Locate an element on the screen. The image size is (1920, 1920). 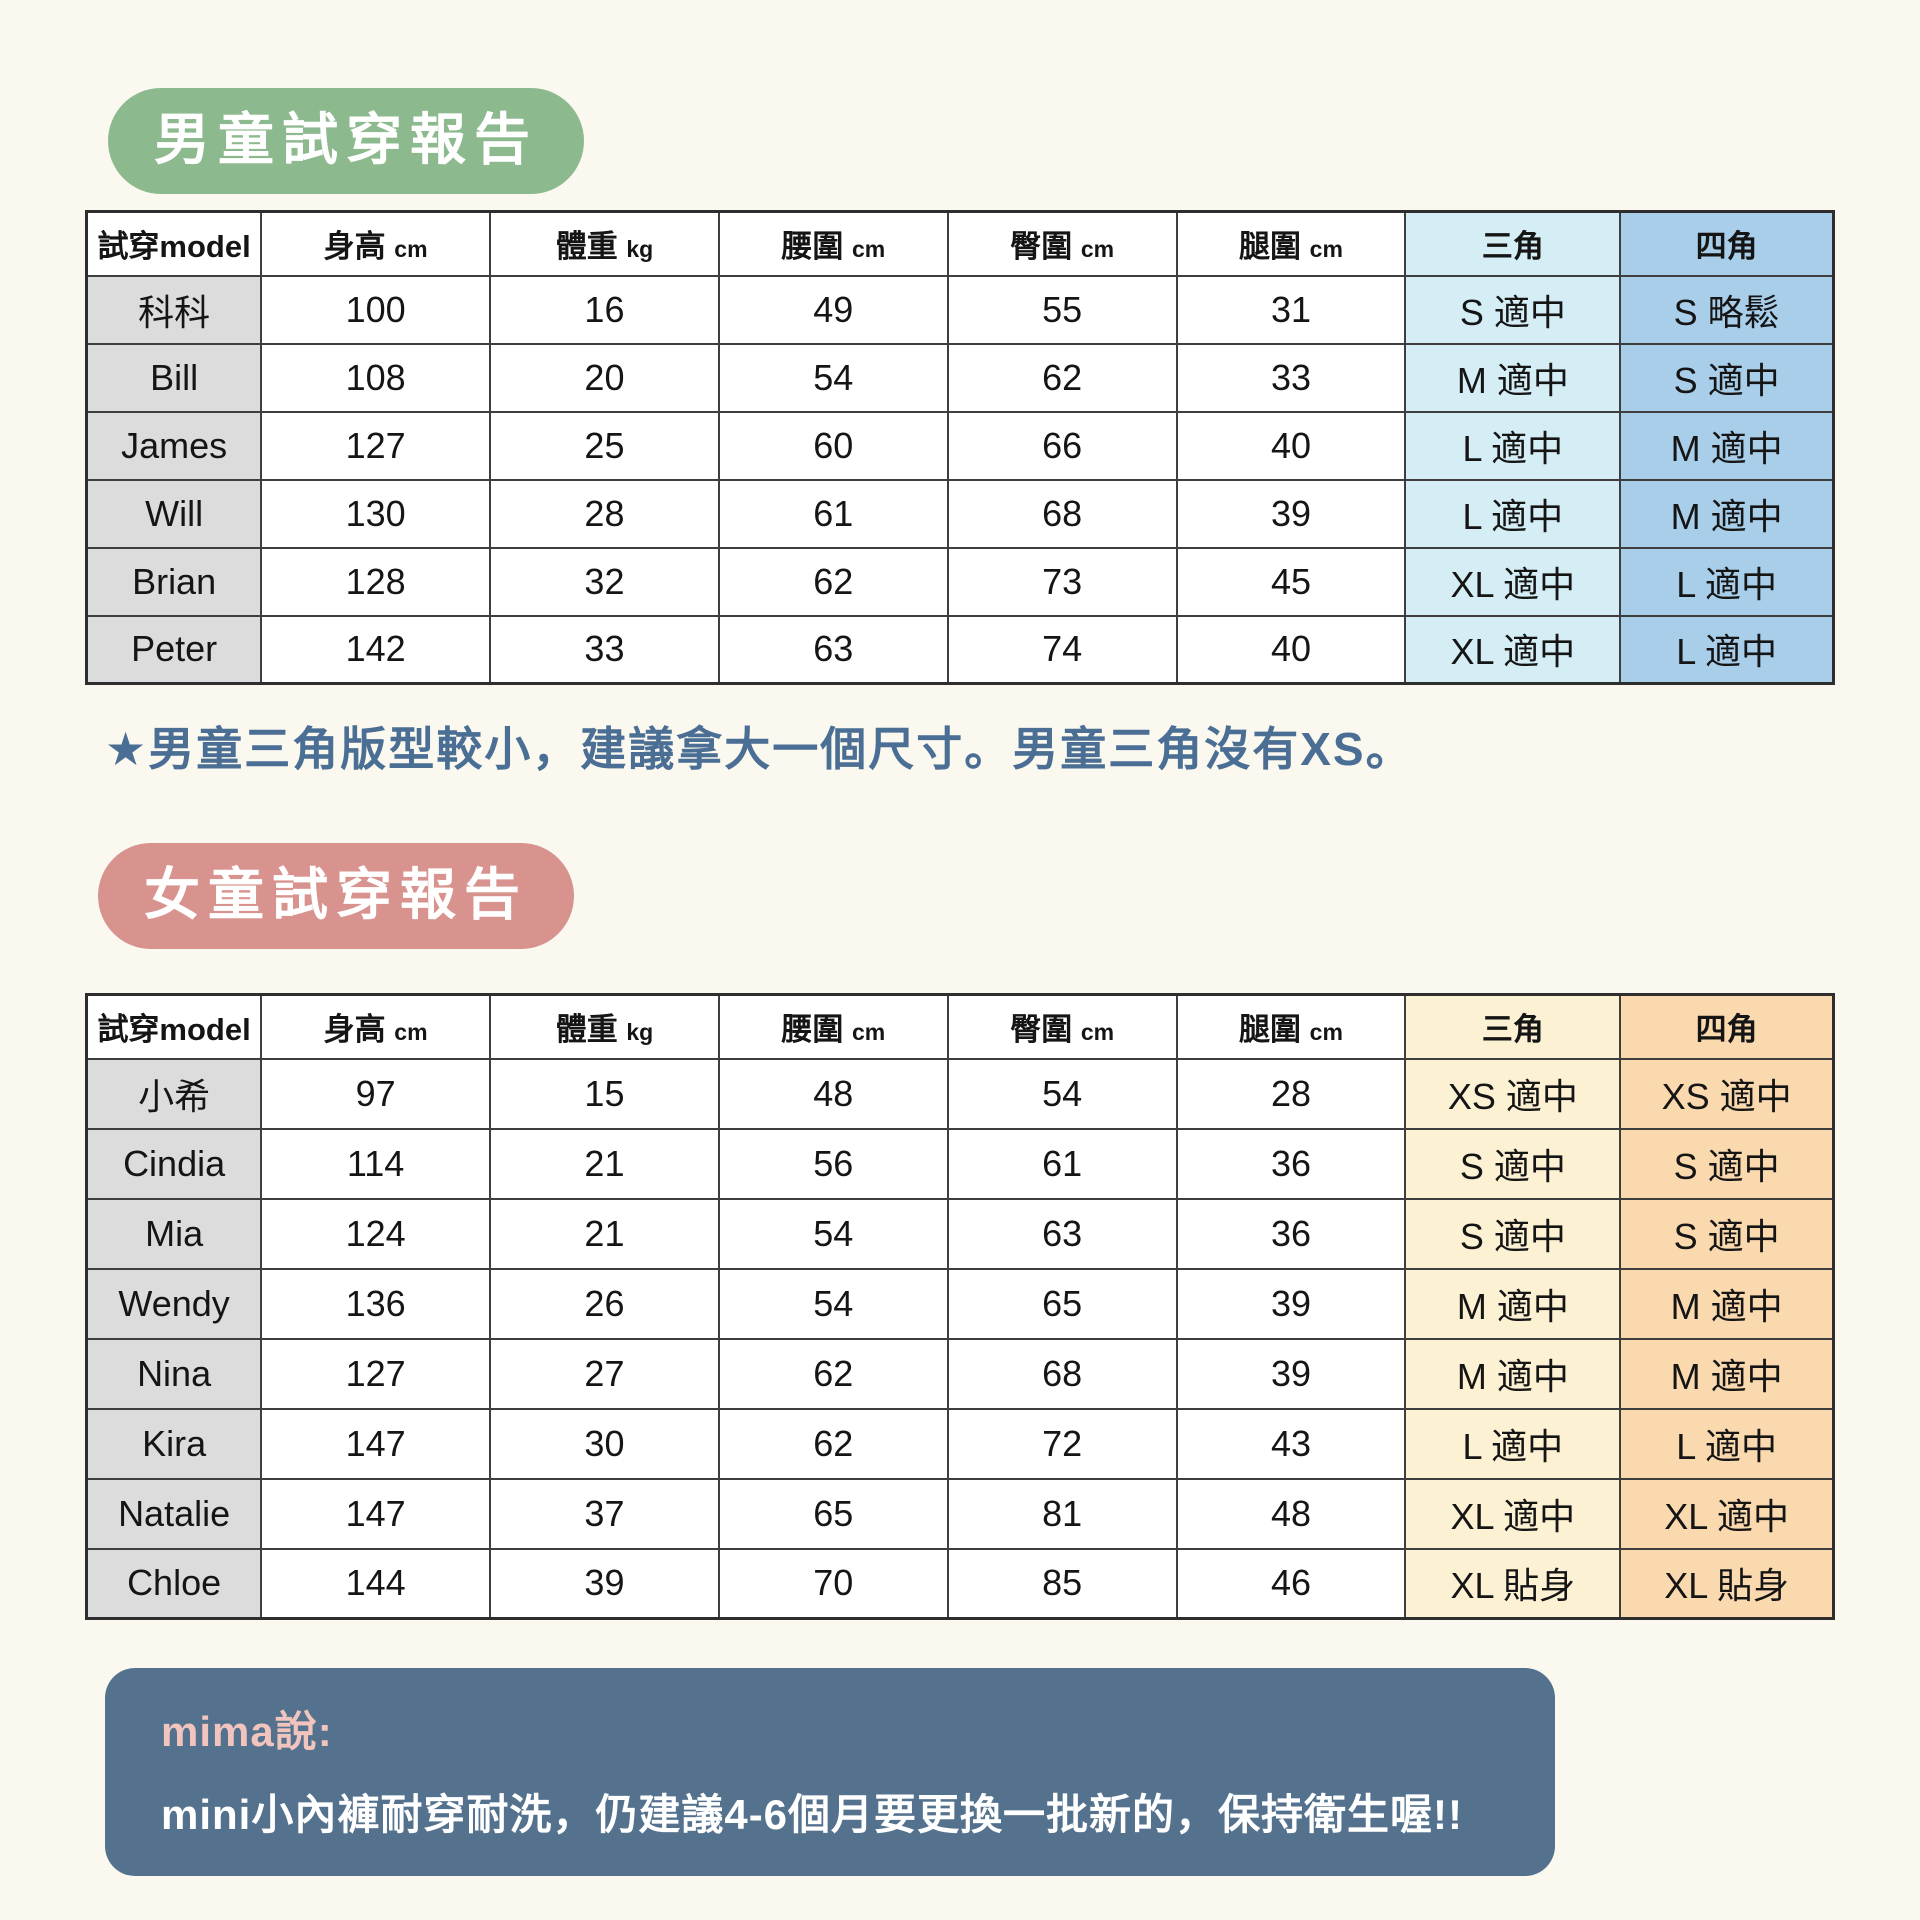
table-row: Cindia 114 21 56 61 36 S 適中 S 適中 is located at coordinates (960, 1163).